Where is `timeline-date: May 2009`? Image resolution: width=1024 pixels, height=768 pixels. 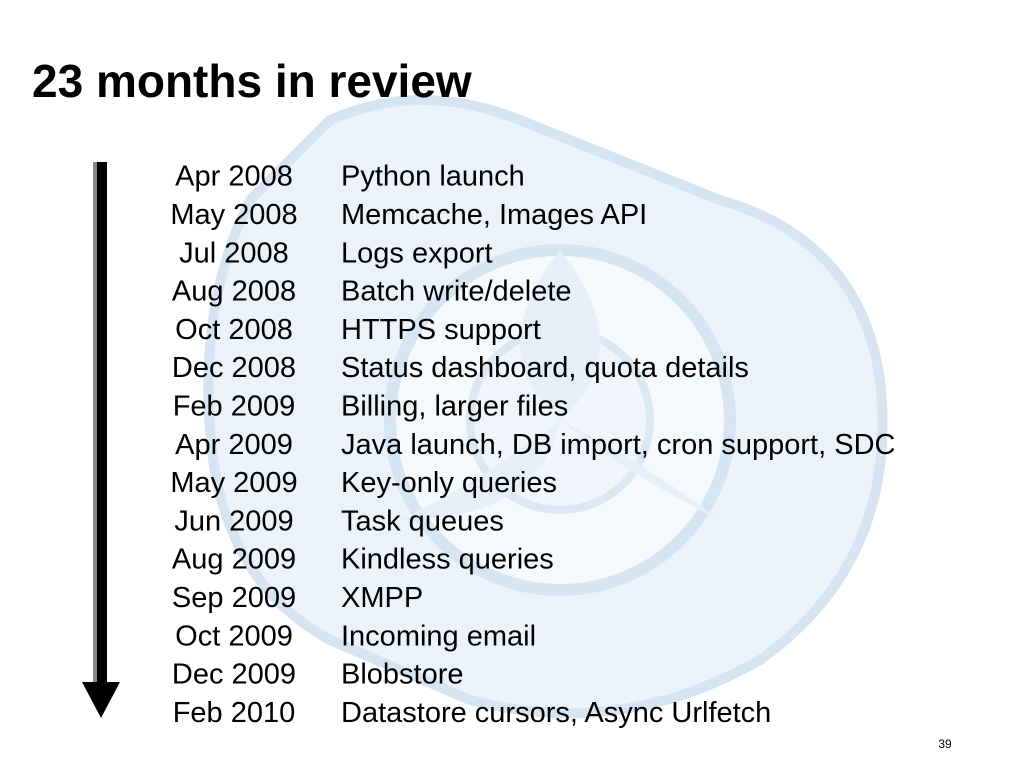 timeline-date: May 2009 is located at coordinates (233, 483).